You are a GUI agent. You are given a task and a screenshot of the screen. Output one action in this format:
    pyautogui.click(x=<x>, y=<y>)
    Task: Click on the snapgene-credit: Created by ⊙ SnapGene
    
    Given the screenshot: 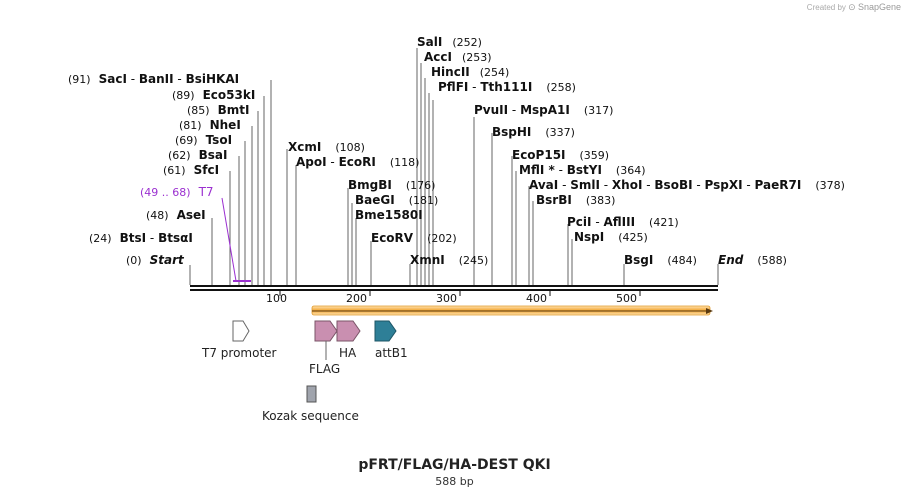 What is the action you would take?
    pyautogui.click(x=854, y=7)
    